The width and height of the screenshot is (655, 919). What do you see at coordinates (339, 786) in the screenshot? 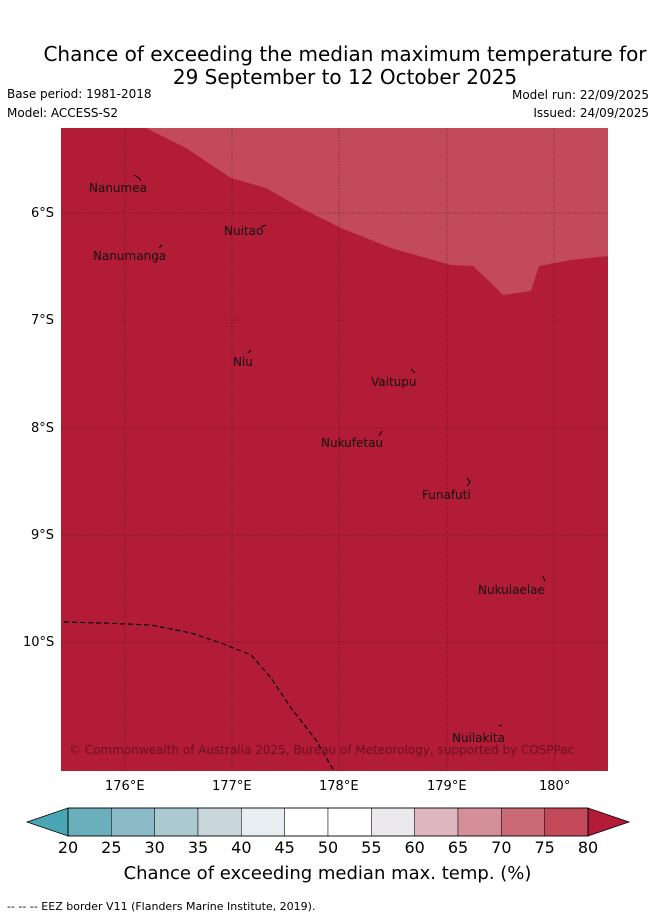
I see `lon-tick-178: 178°E` at bounding box center [339, 786].